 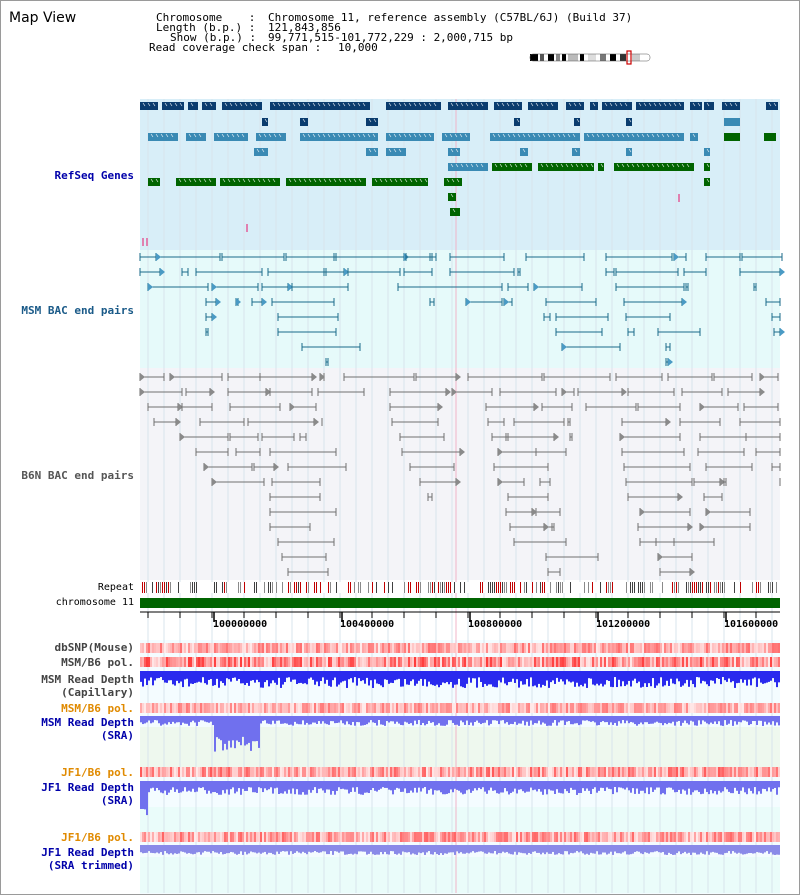 I want to click on gene-feature, so click(x=454, y=152).